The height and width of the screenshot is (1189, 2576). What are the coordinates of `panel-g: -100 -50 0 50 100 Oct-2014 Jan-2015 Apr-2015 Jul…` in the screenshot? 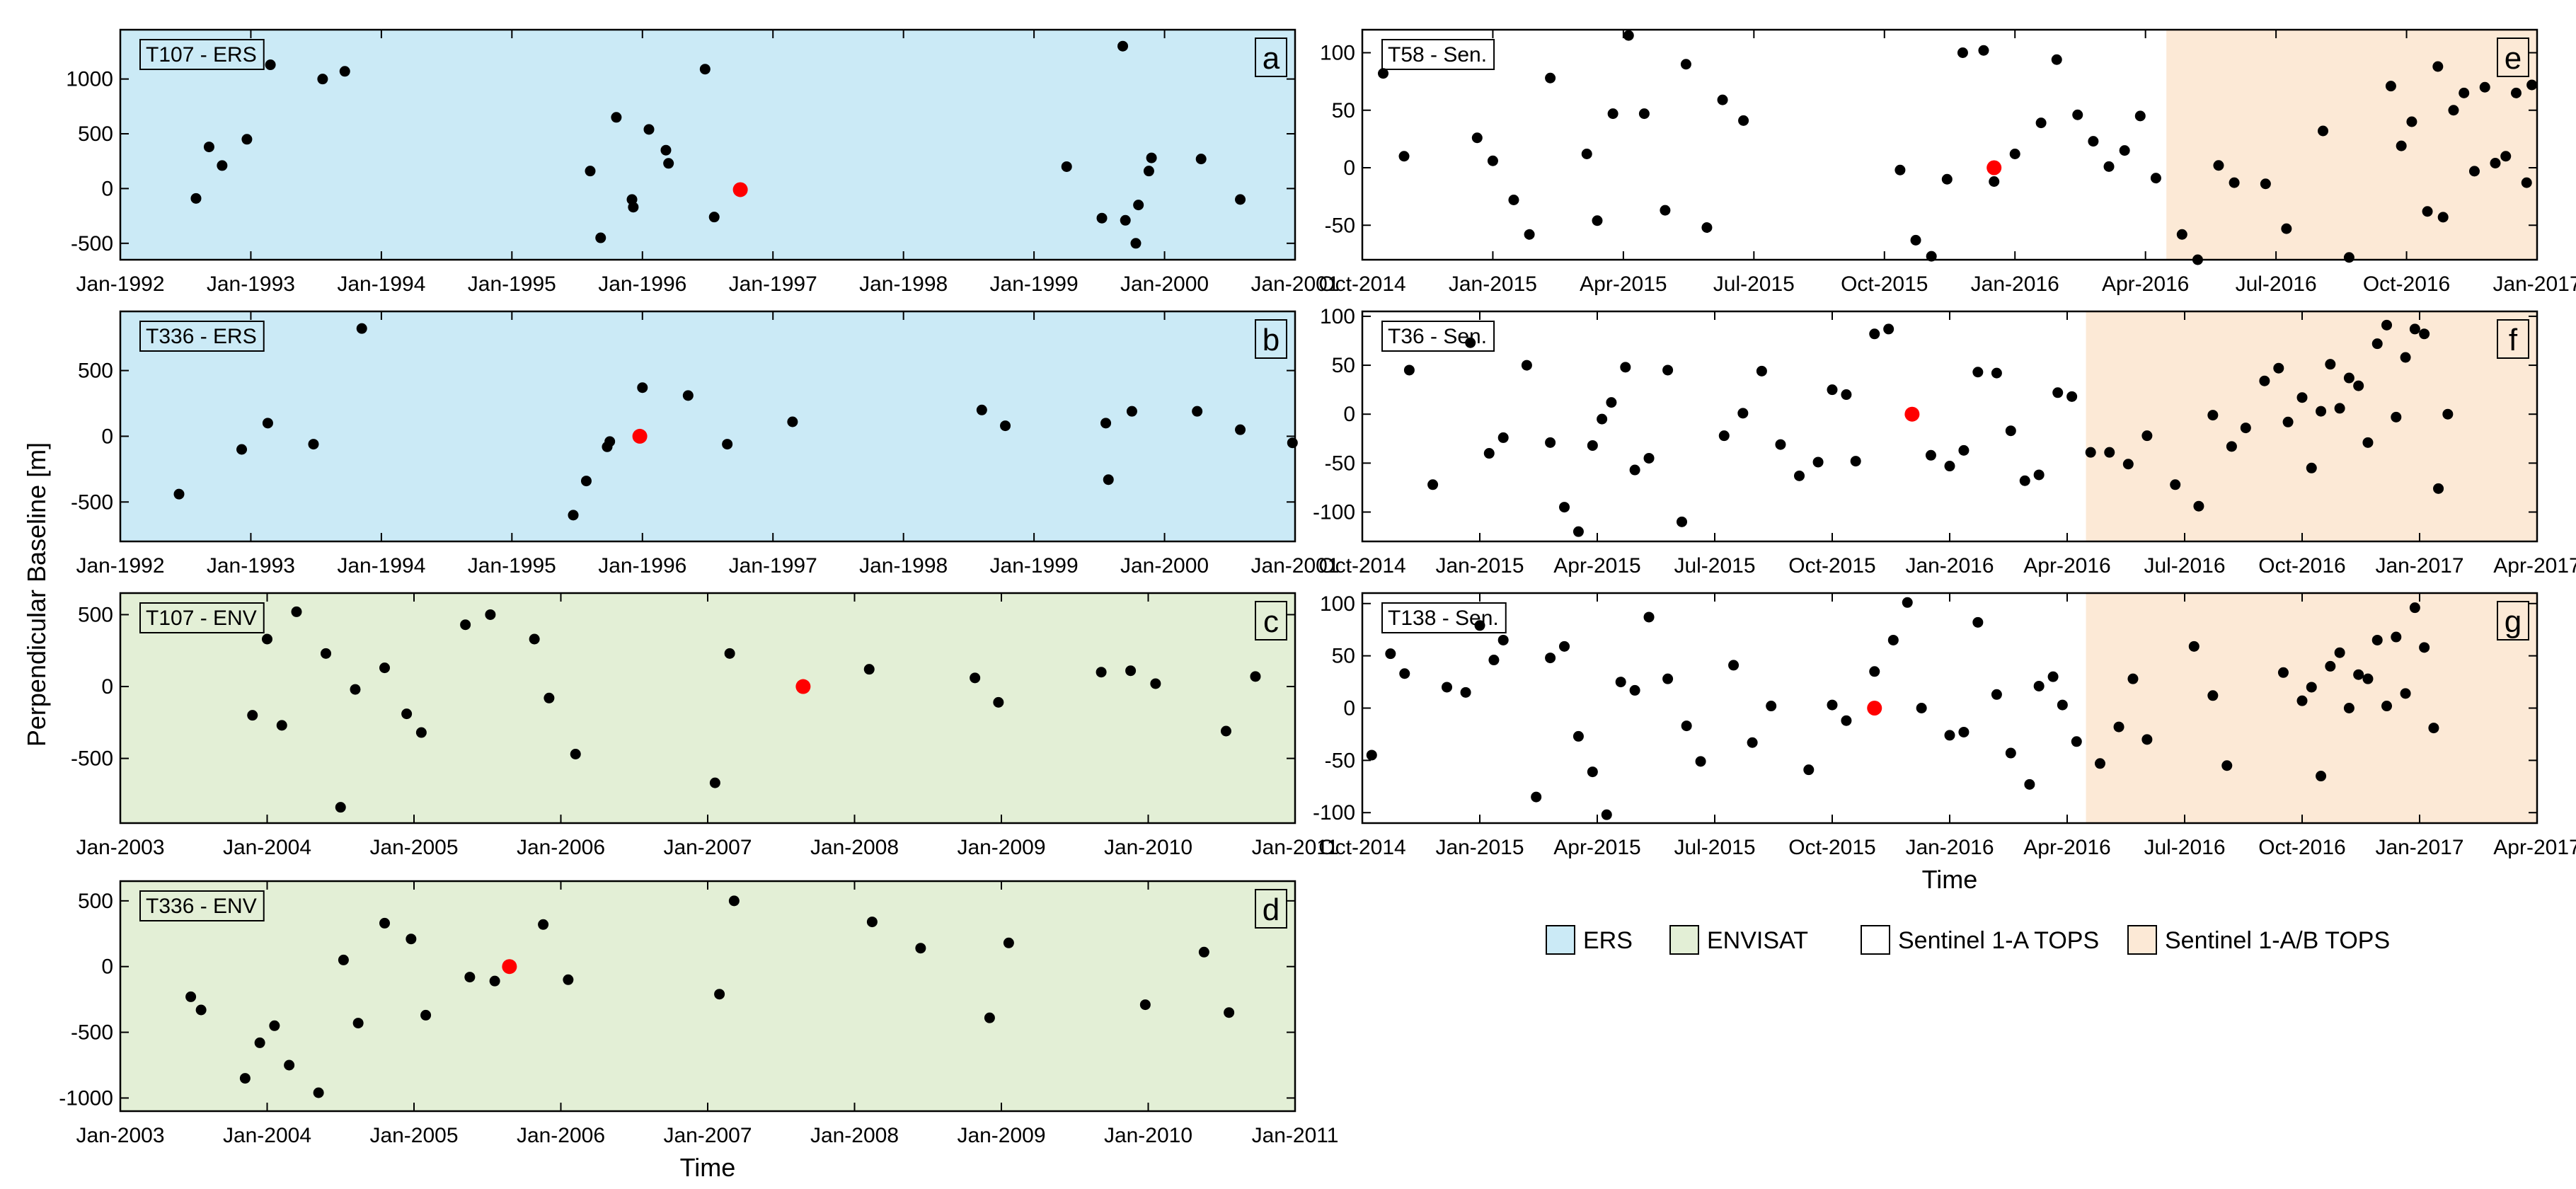 It's located at (1945, 743).